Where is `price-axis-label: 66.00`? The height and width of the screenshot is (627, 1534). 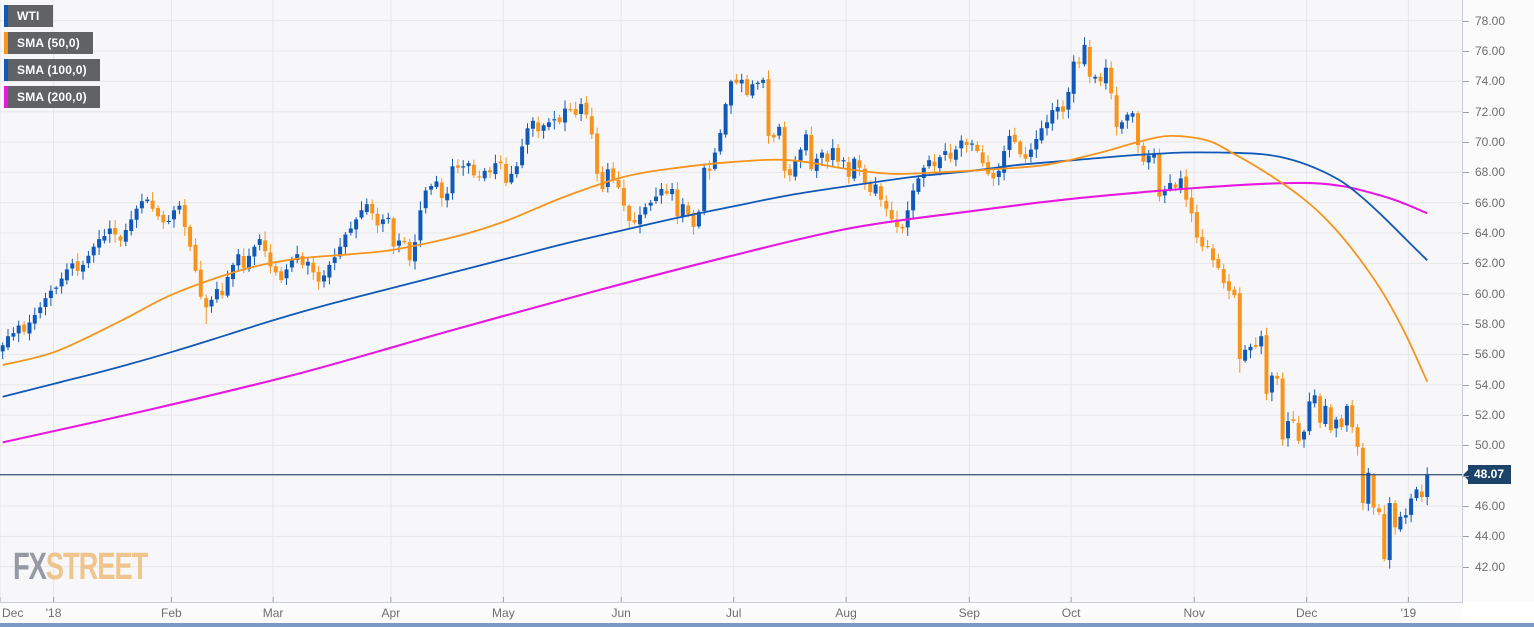
price-axis-label: 66.00 is located at coordinates (1490, 202).